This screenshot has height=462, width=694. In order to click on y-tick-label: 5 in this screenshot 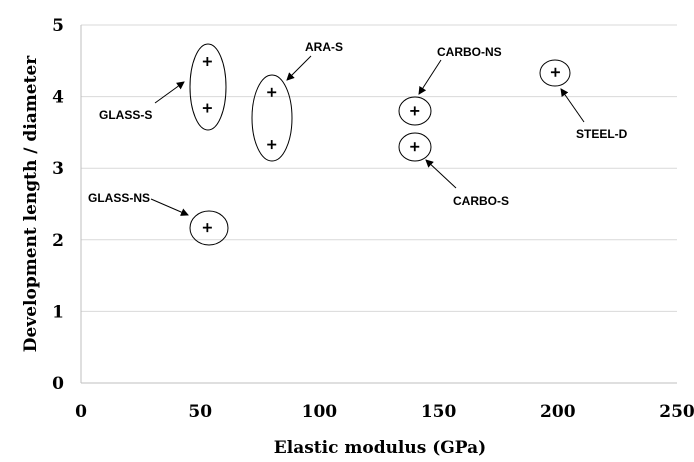, I will do `click(58, 26)`.